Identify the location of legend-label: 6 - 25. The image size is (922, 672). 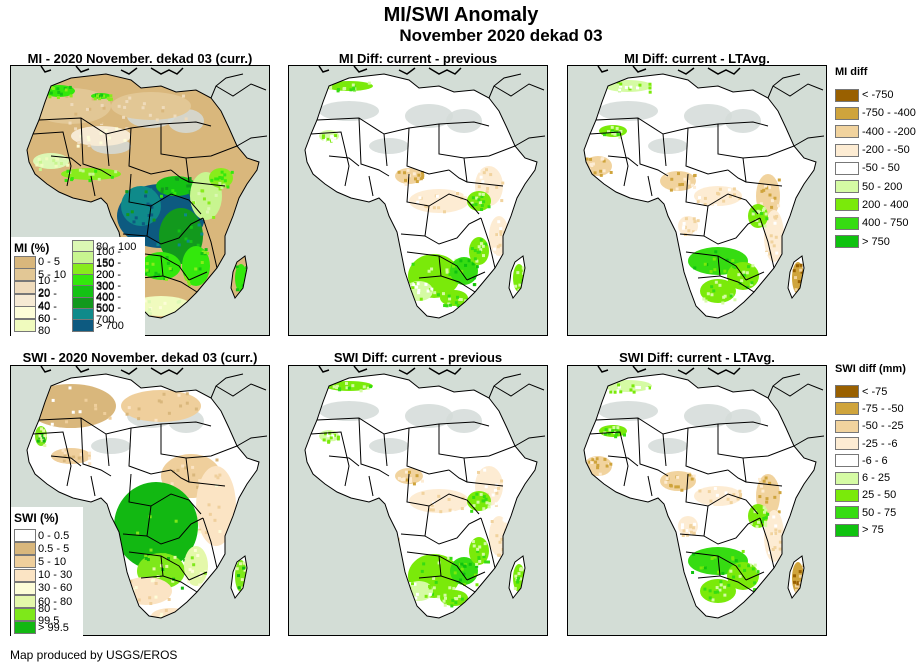
(876, 478).